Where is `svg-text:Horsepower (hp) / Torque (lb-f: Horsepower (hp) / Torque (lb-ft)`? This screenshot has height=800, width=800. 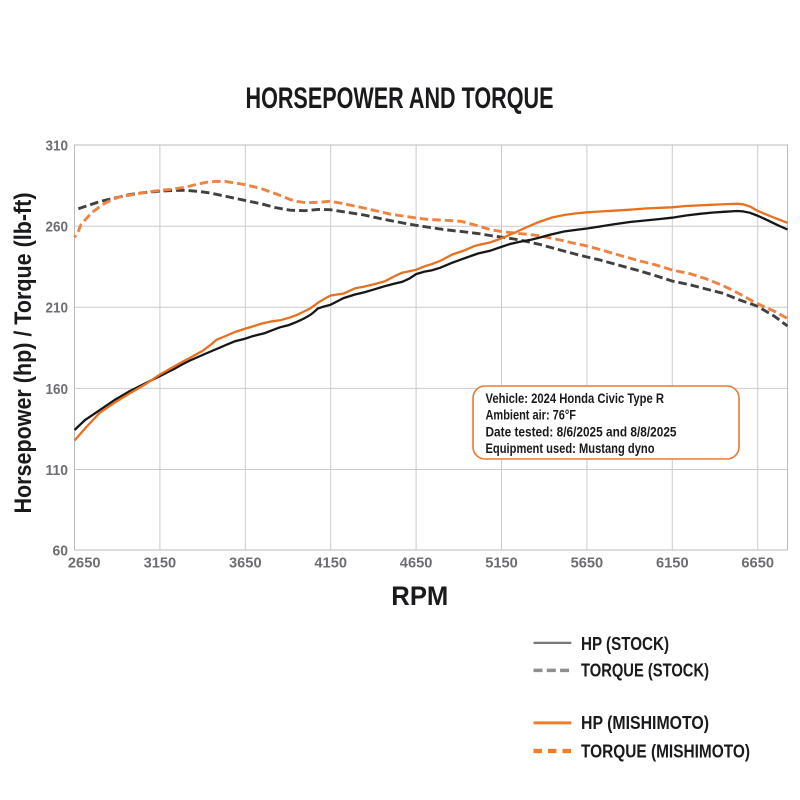
svg-text:Horsepower (hp) / Torque (lb-f: Horsepower (hp) / Torque (lb-ft) is located at coordinates (23, 353).